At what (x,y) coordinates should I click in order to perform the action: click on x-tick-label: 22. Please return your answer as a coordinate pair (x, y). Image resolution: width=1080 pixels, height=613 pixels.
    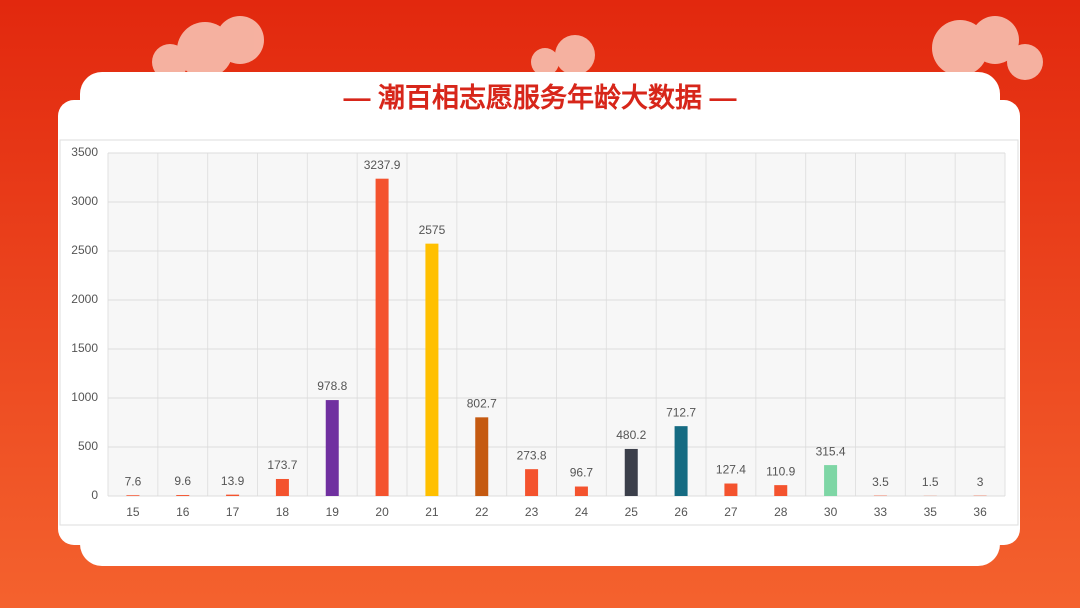
    Looking at the image, I should click on (482, 512).